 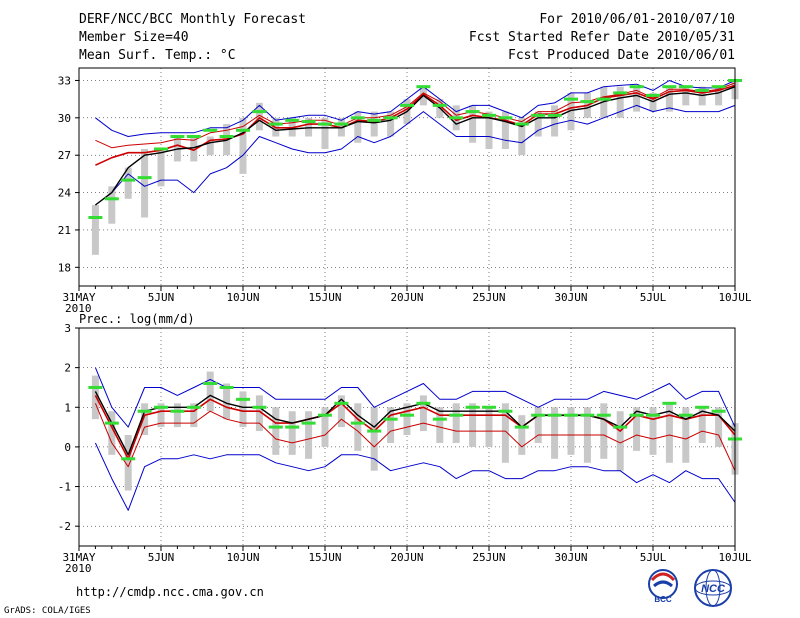 I want to click on y-tick-label: -1, so click(x=64, y=487).